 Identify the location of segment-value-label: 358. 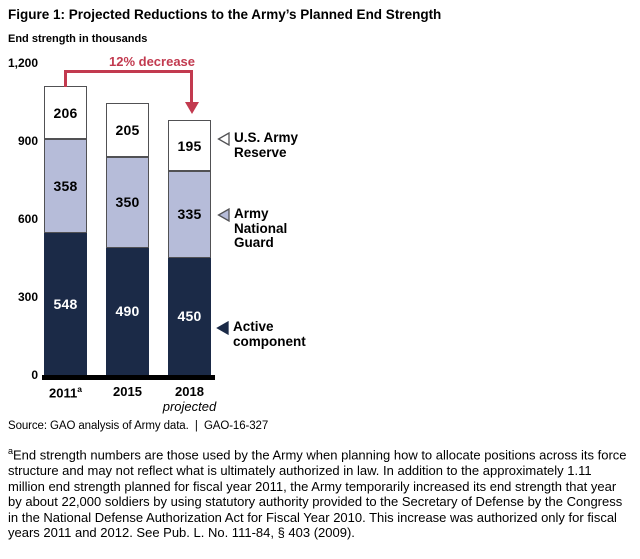
(65, 185).